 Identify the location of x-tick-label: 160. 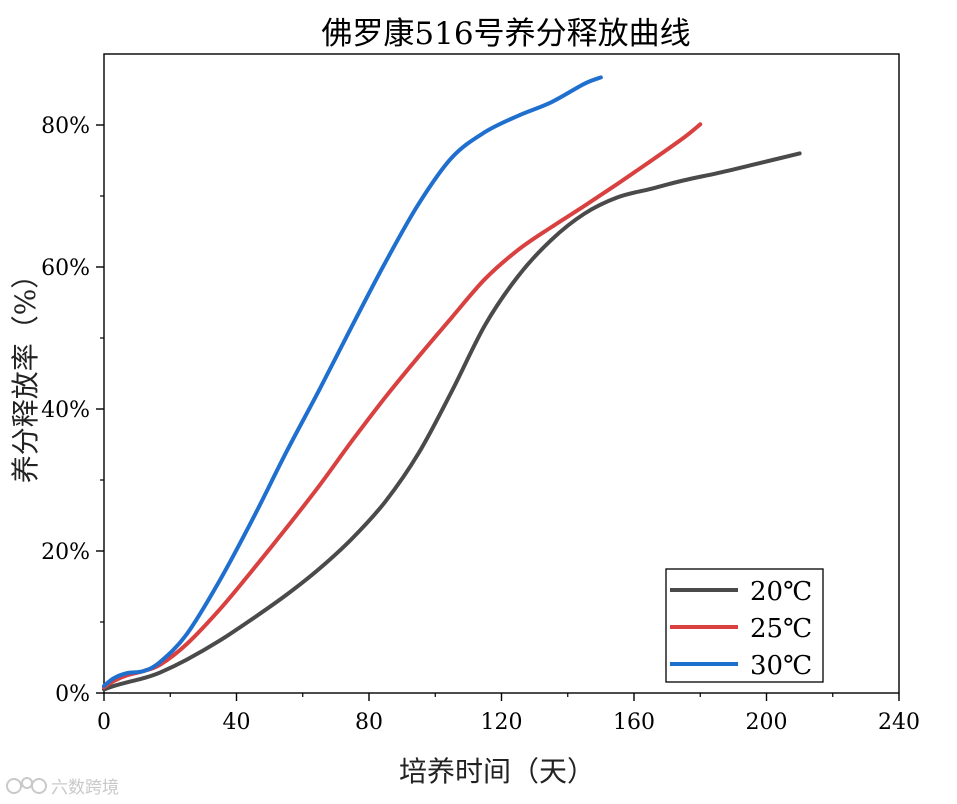
(634, 722).